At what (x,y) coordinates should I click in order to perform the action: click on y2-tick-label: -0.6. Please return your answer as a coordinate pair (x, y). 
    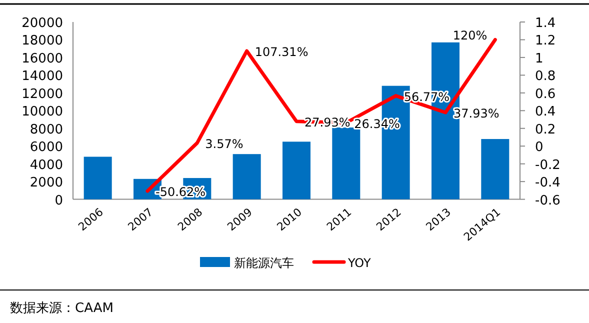
    Looking at the image, I should click on (547, 200).